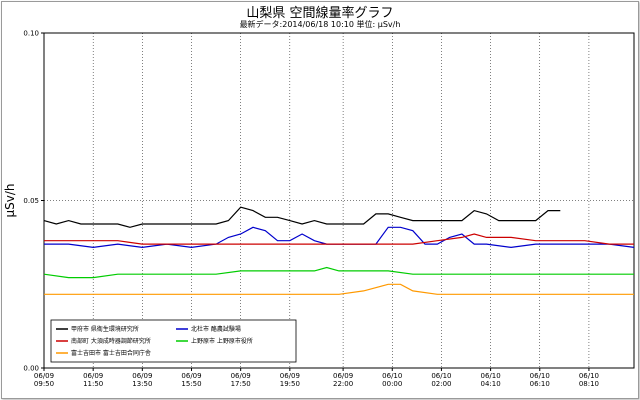  What do you see at coordinates (31, 369) in the screenshot?
I see `y-tick-label: 0.00` at bounding box center [31, 369].